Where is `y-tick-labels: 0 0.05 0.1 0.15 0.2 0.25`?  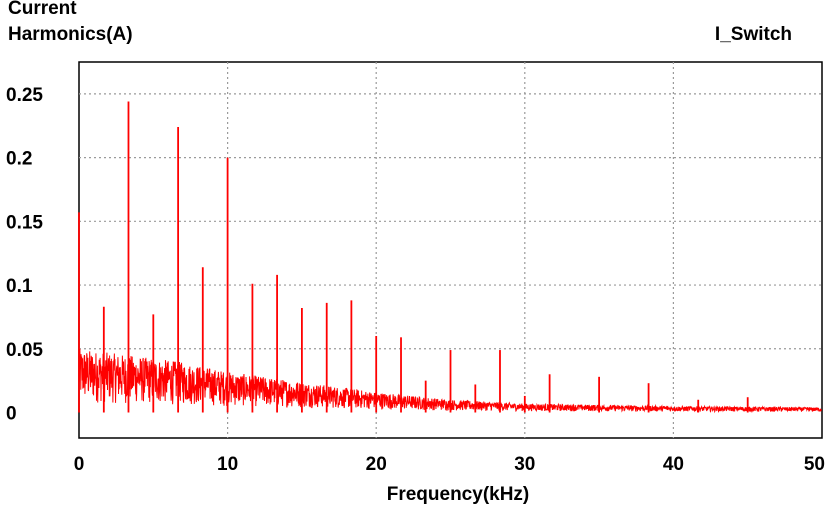
y-tick-labels: 0 0.05 0.1 0.15 0.2 0.25 is located at coordinates (24, 255).